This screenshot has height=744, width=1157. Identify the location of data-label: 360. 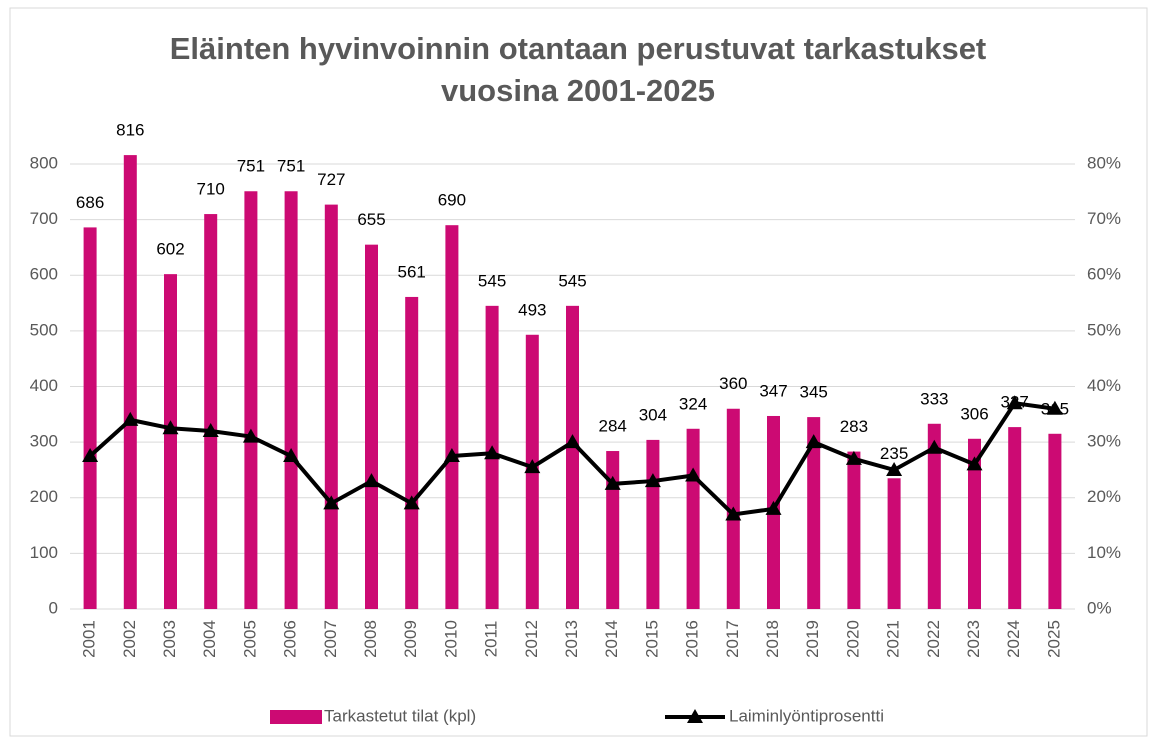
(733, 383).